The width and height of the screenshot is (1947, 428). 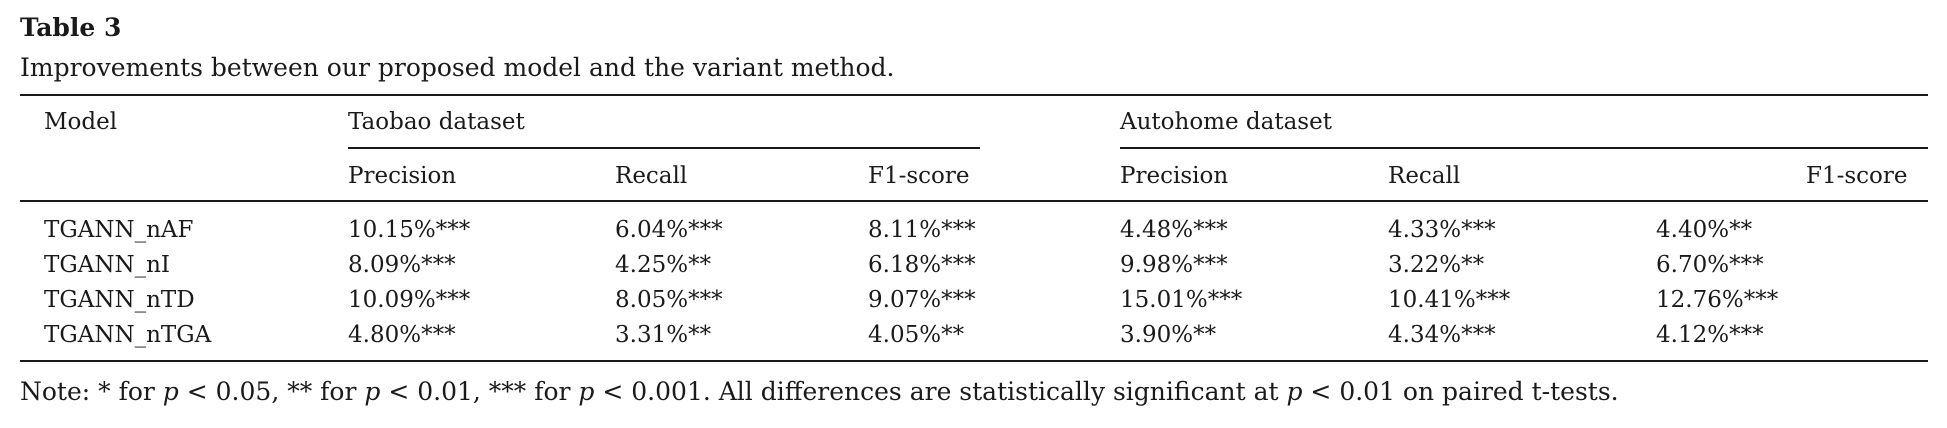 I want to click on table-row-model: TGANN_nTGA, so click(x=128, y=335).